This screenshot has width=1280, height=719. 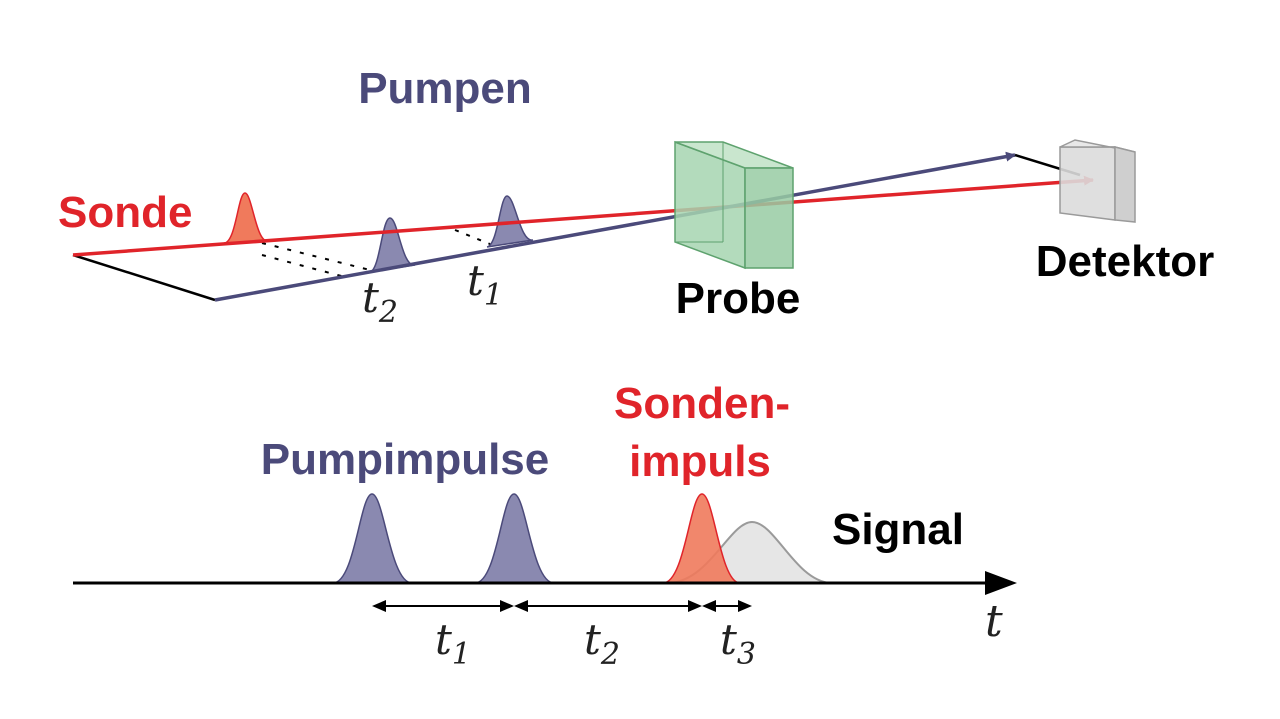 I want to click on delay-guide-upper, so click(x=316, y=256).